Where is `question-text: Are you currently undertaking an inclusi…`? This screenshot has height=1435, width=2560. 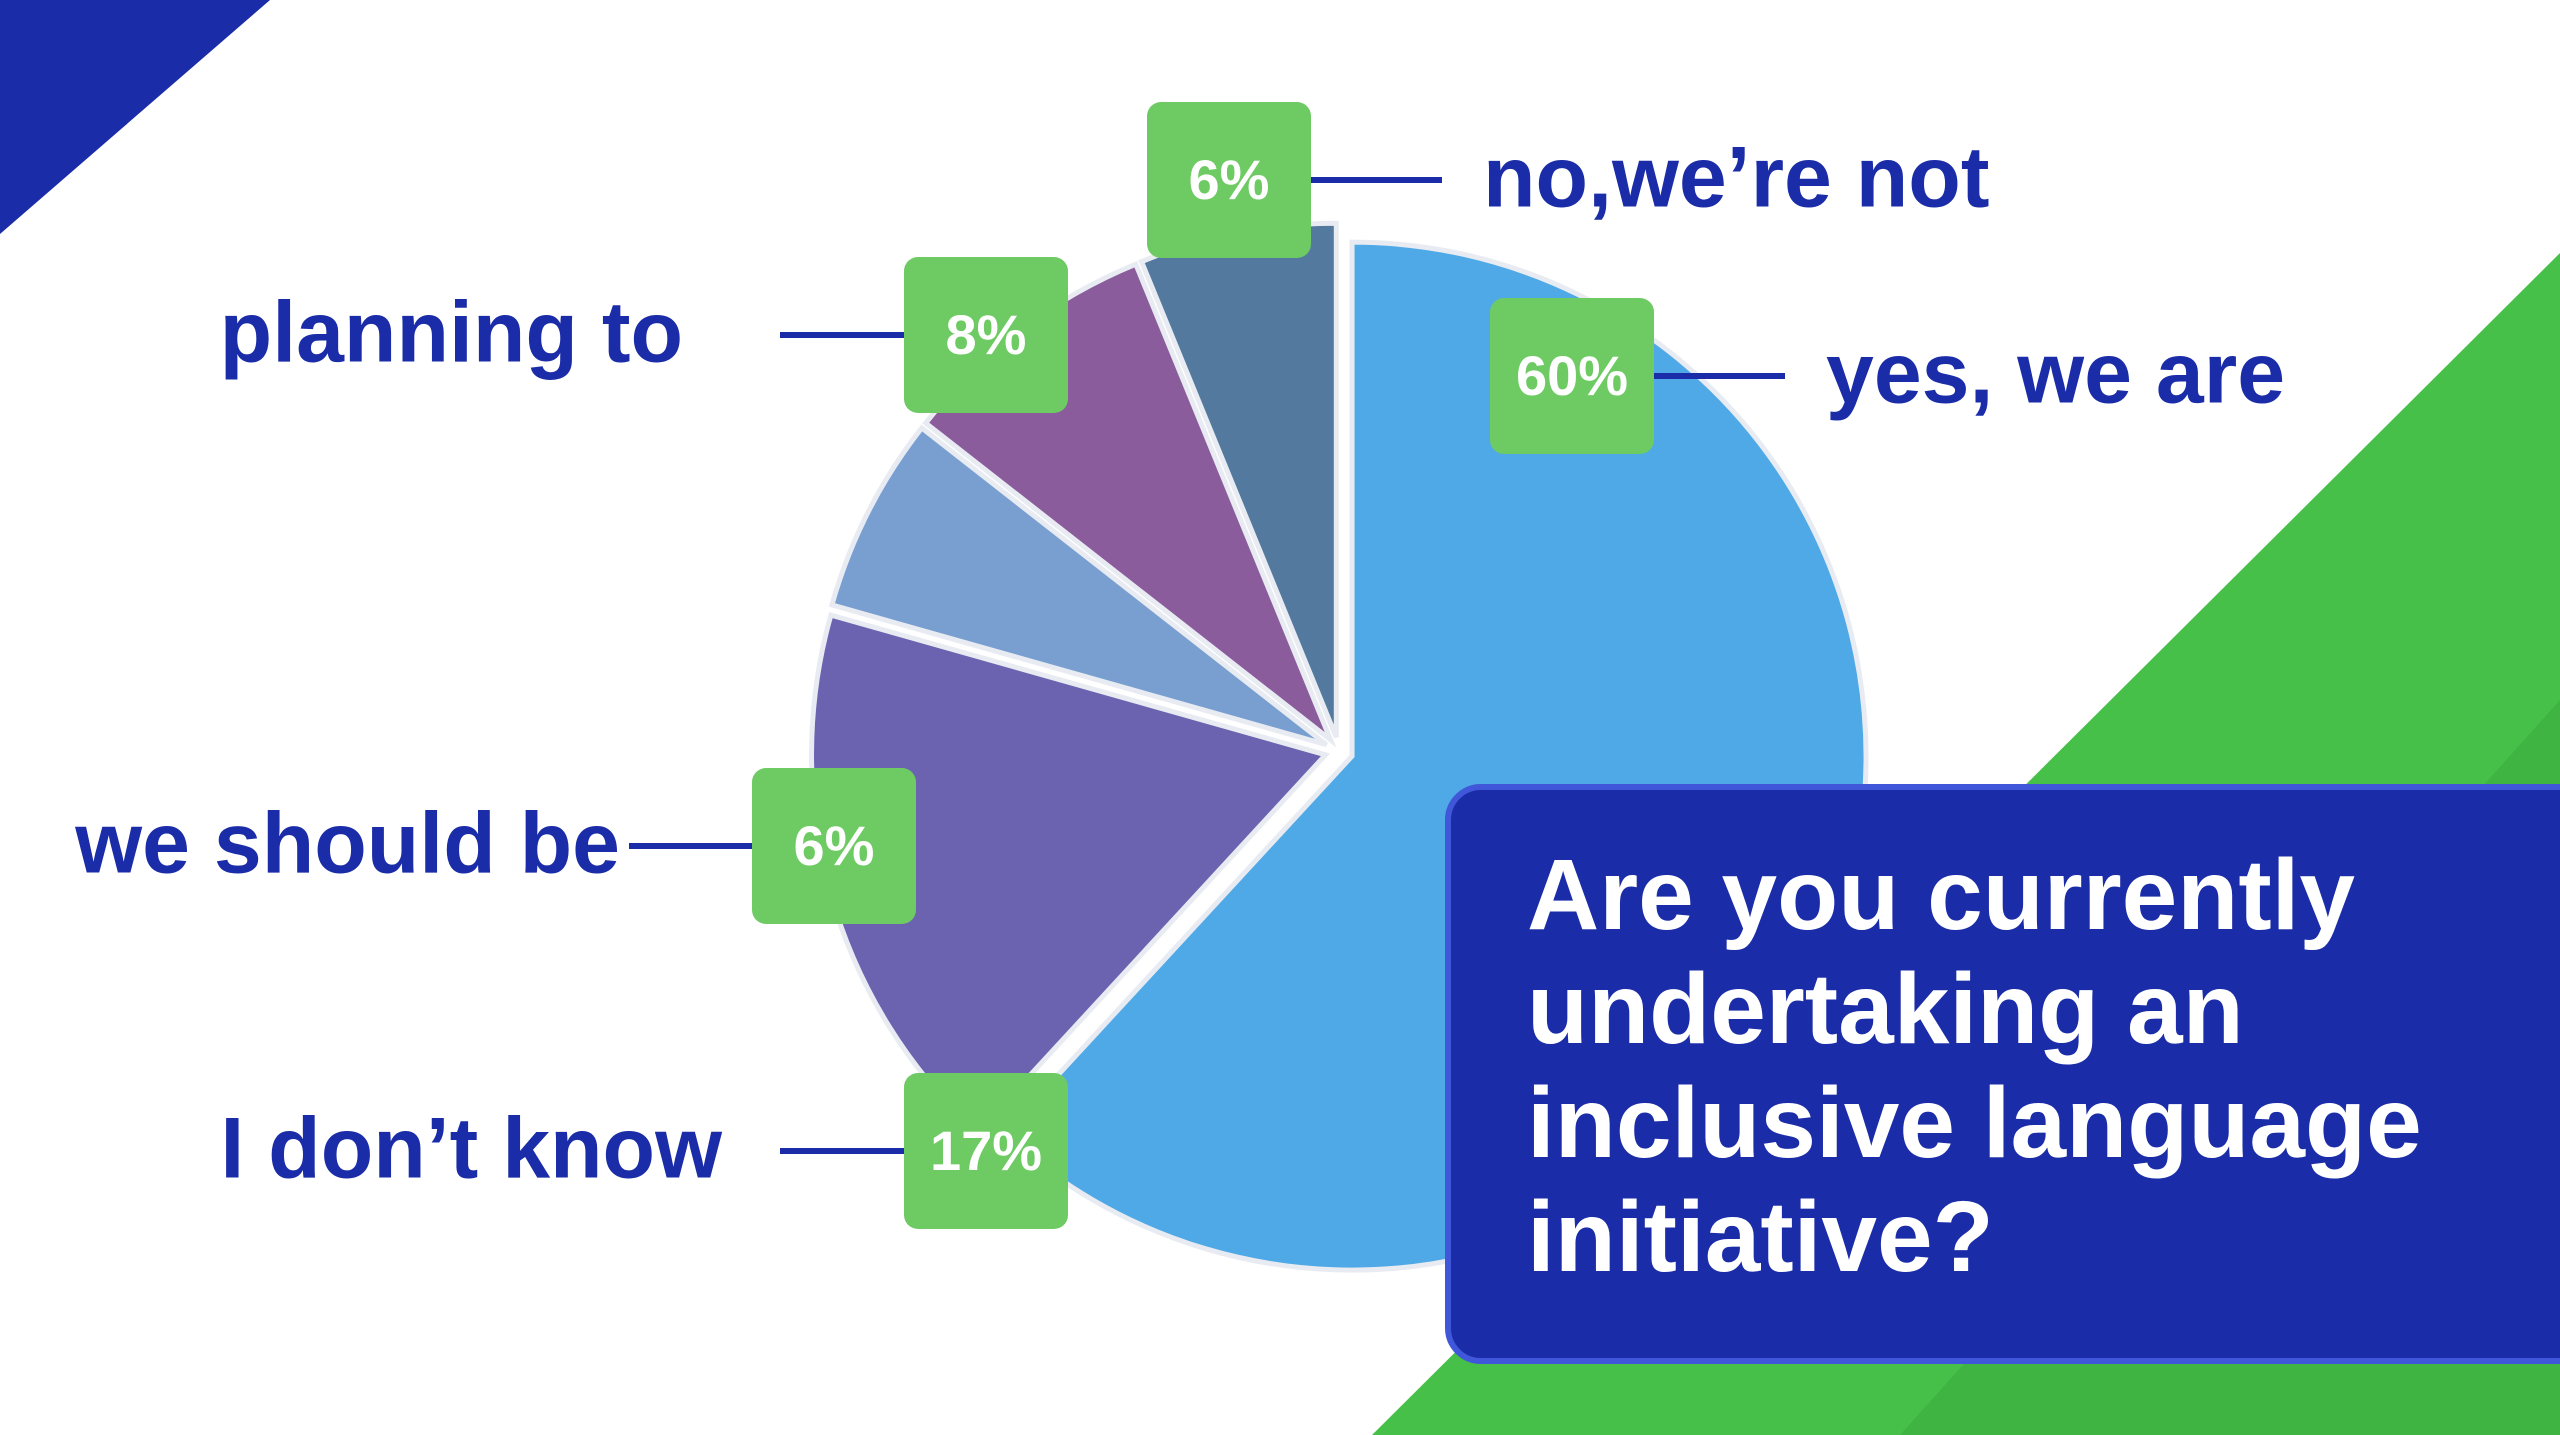 question-text: Are you currently undertaking an inclusi… is located at coordinates (1974, 1066).